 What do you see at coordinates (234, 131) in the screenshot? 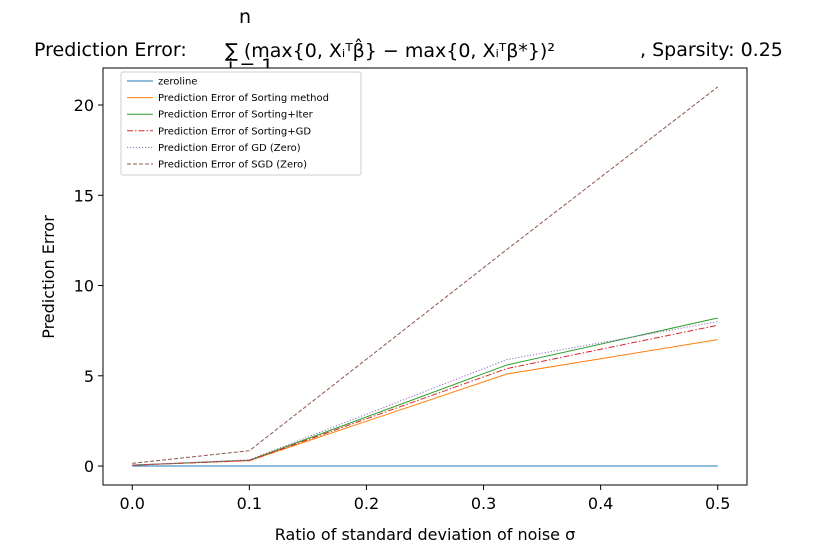
I see `legend-label: Prediction Error of Sorting+GD` at bounding box center [234, 131].